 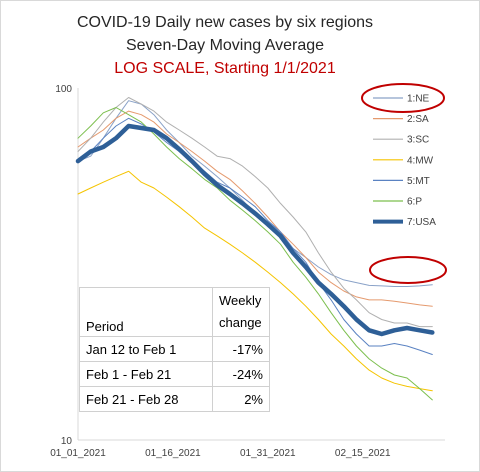 I want to click on table-header-period: Period, so click(x=146, y=312).